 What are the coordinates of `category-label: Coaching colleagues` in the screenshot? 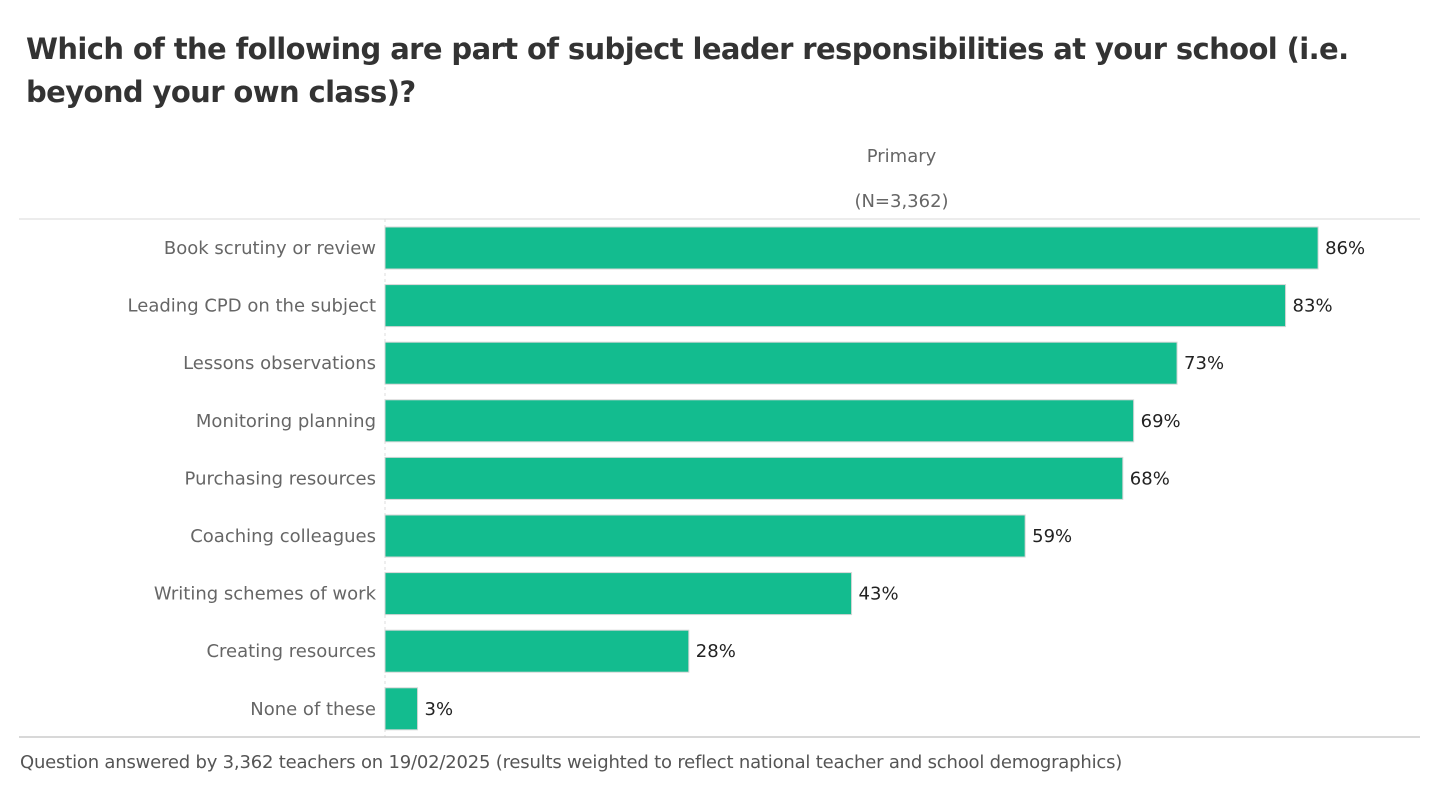 It's located at (283, 536).